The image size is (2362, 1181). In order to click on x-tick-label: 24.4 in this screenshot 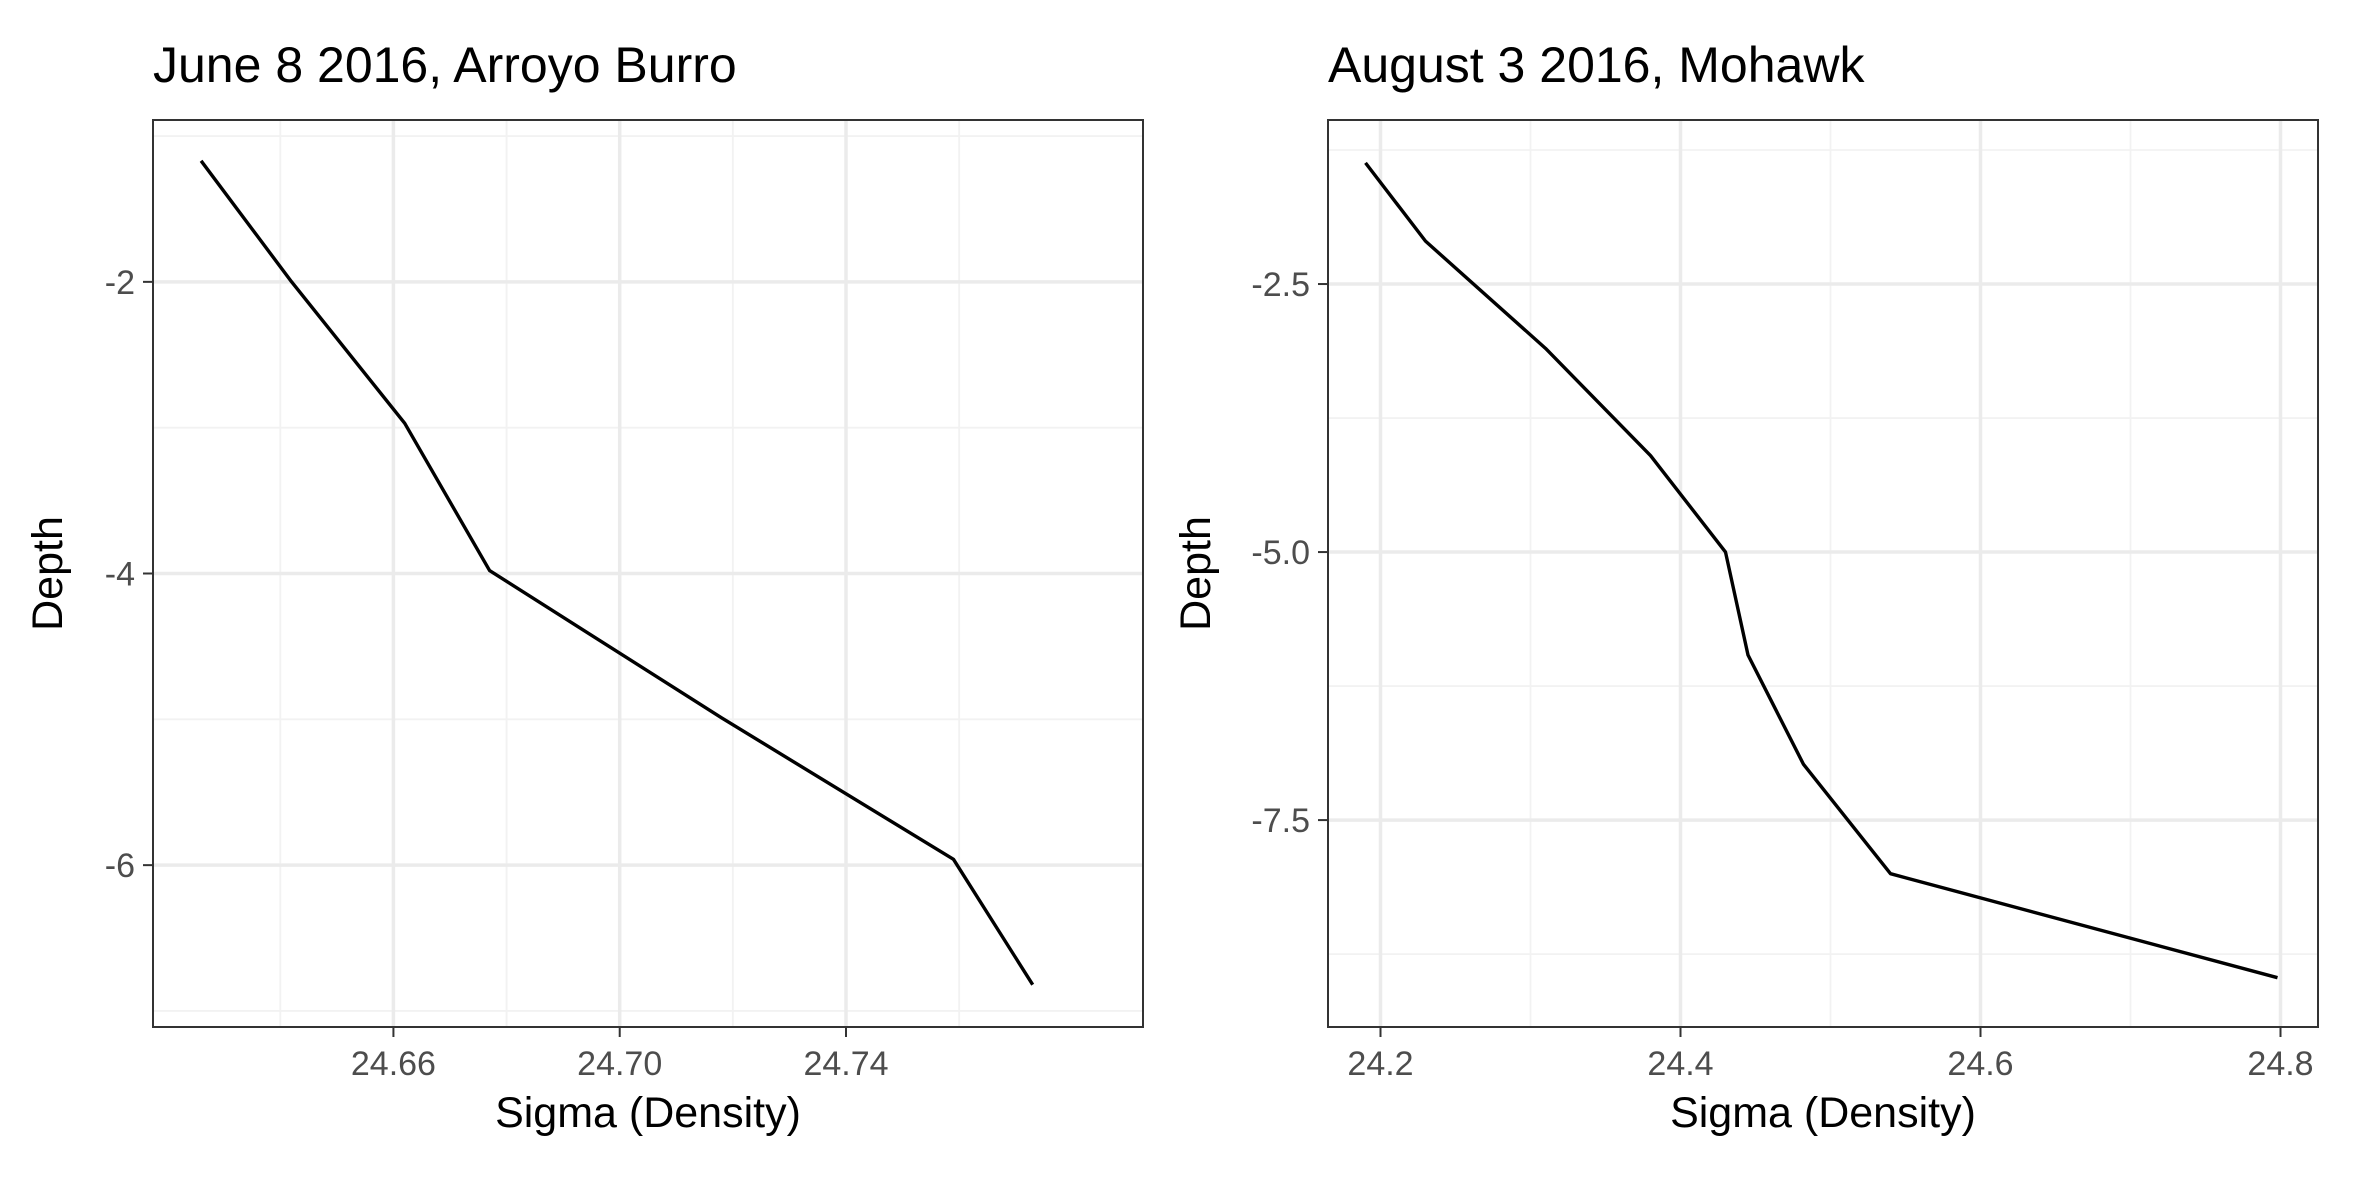, I will do `click(1680, 1064)`.